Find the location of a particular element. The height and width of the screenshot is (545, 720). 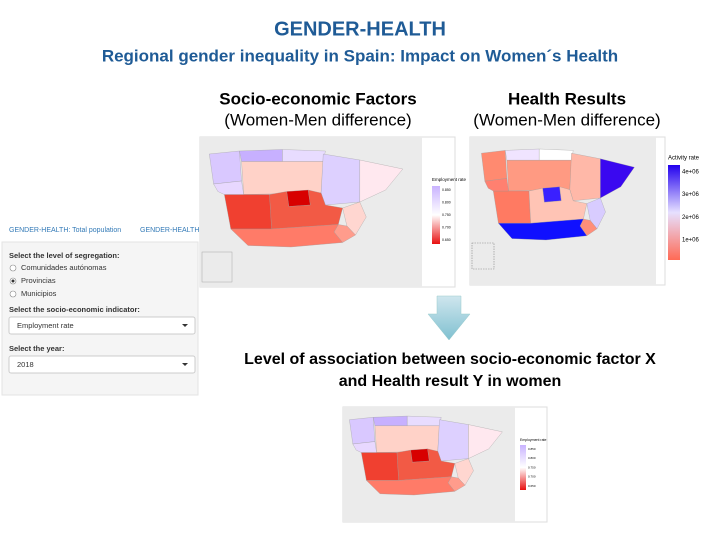

radio-label: Comunidades autónomas is located at coordinates (64, 267).